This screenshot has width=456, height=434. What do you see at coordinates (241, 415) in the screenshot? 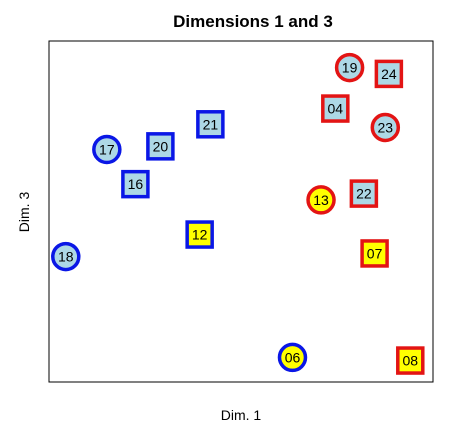
I see `x-axis-label: Dim. 1` at bounding box center [241, 415].